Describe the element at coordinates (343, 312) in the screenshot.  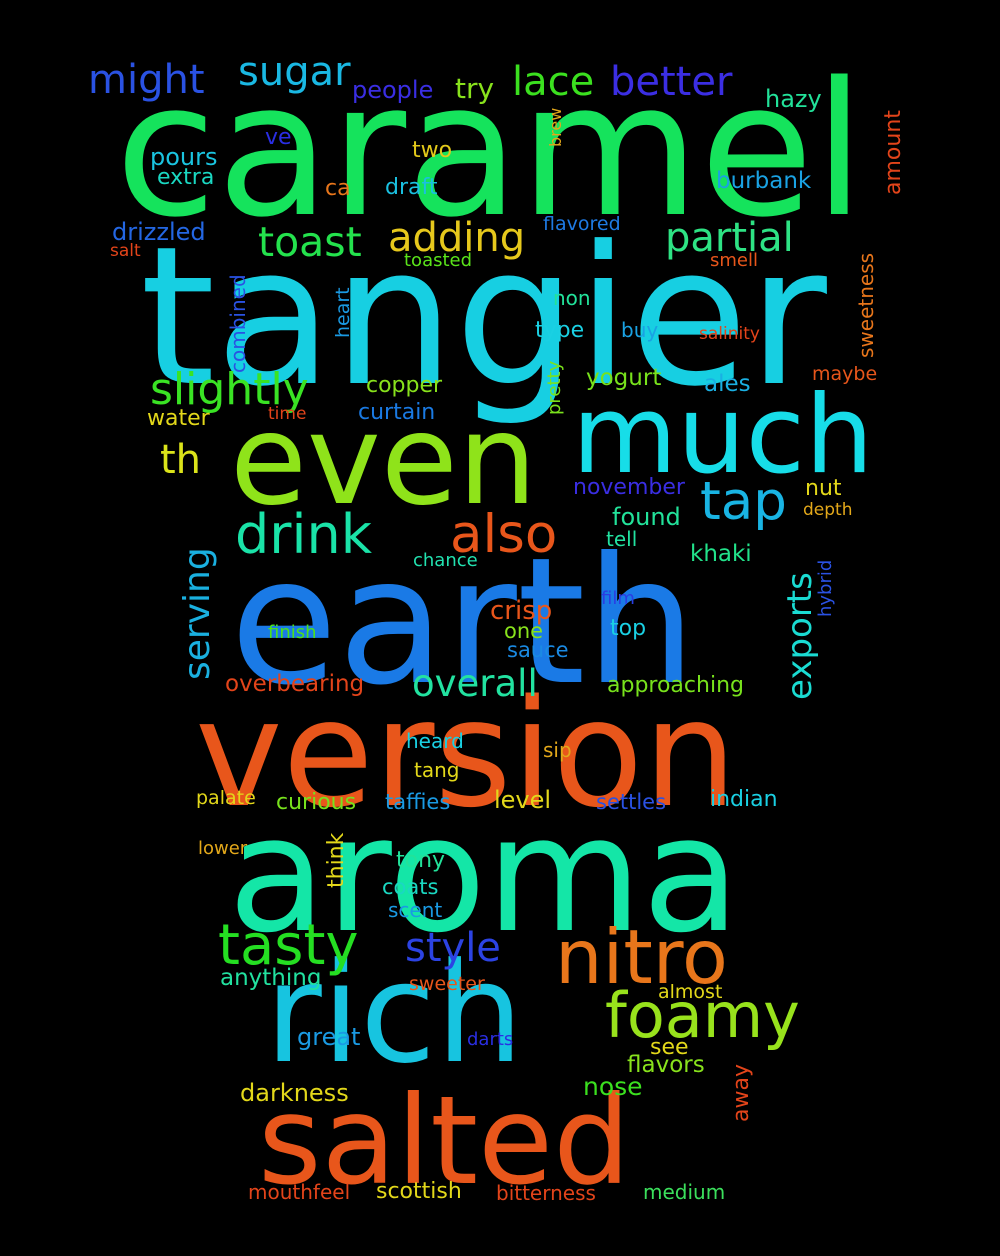
I see `word: heart` at that location.